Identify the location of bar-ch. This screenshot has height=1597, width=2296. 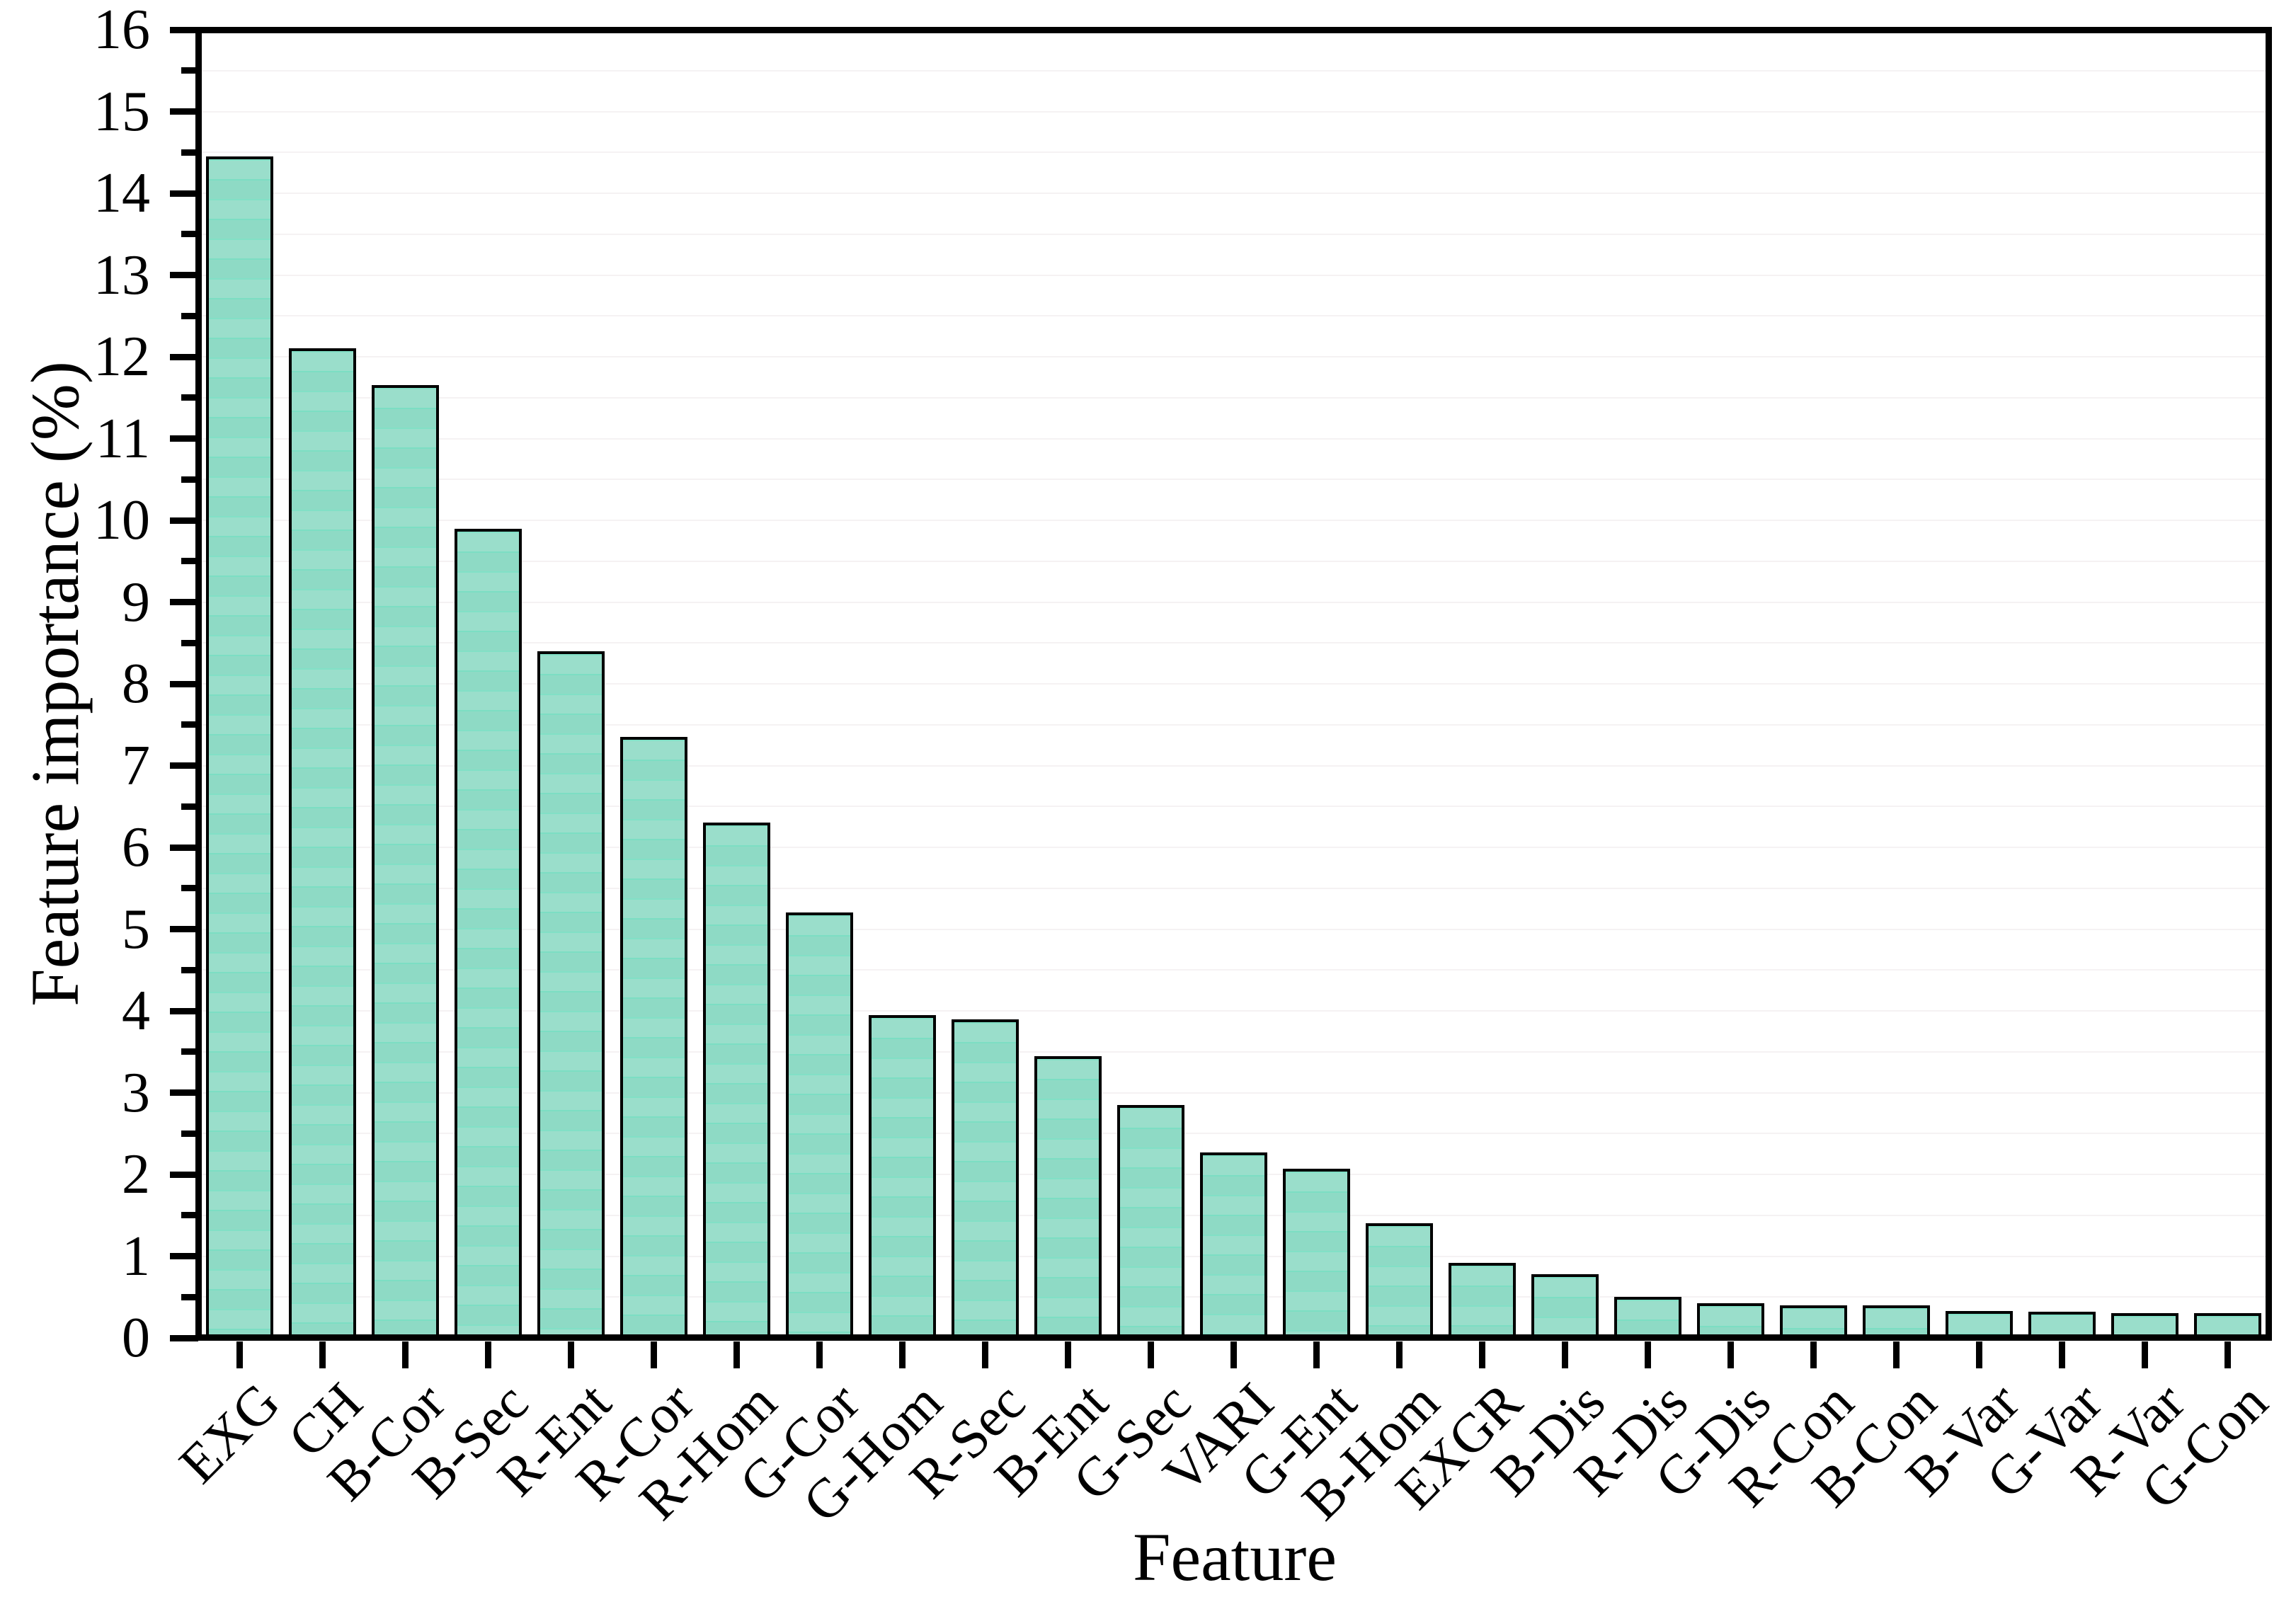
(322, 843).